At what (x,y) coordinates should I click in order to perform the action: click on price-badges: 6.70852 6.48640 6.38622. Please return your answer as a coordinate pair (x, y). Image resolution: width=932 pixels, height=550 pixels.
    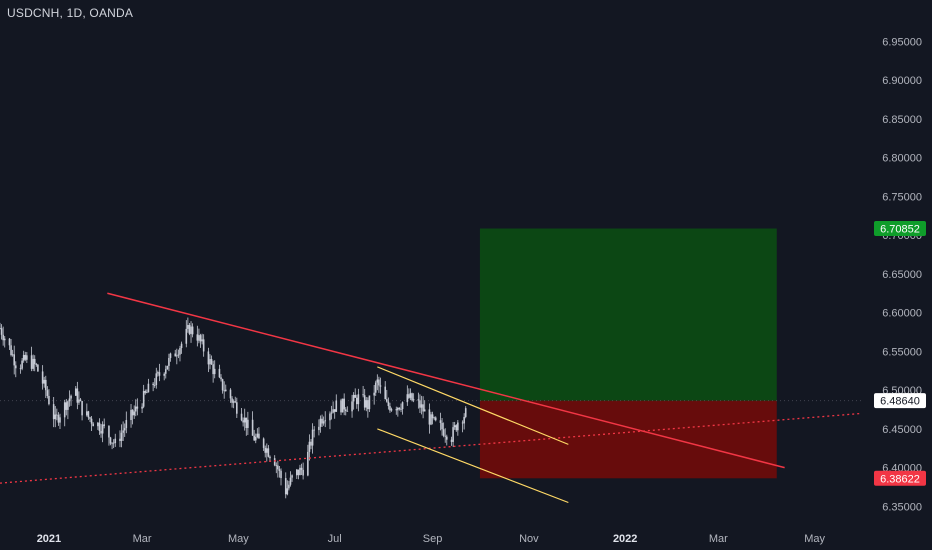
    Looking at the image, I should click on (900, 353).